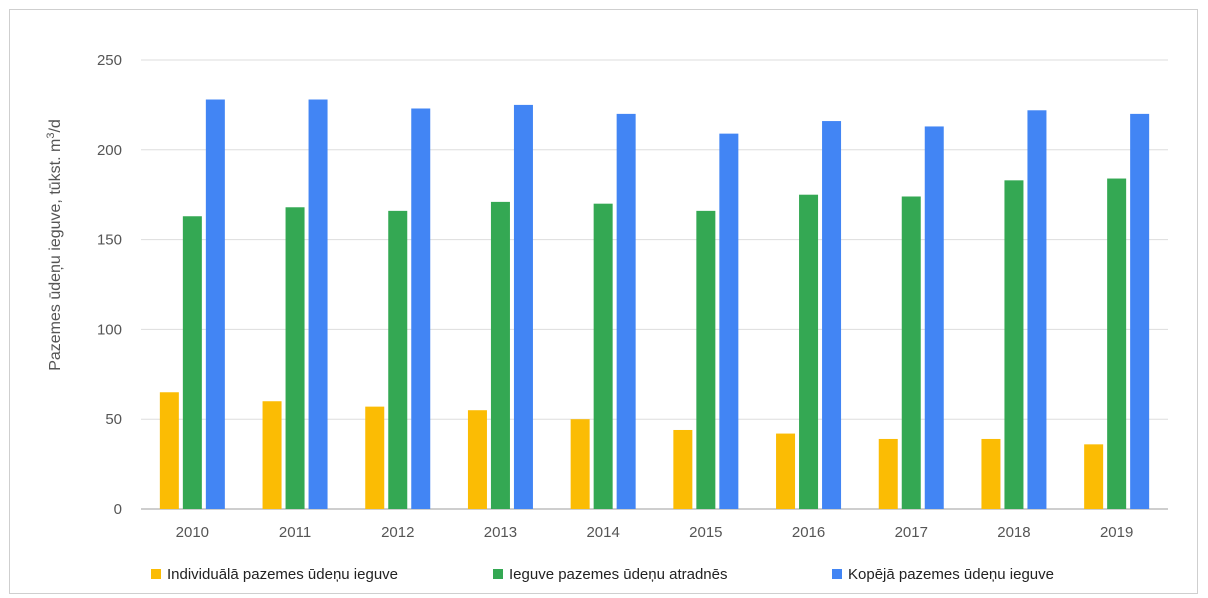  What do you see at coordinates (113, 419) in the screenshot?
I see `y-tick-label: 50` at bounding box center [113, 419].